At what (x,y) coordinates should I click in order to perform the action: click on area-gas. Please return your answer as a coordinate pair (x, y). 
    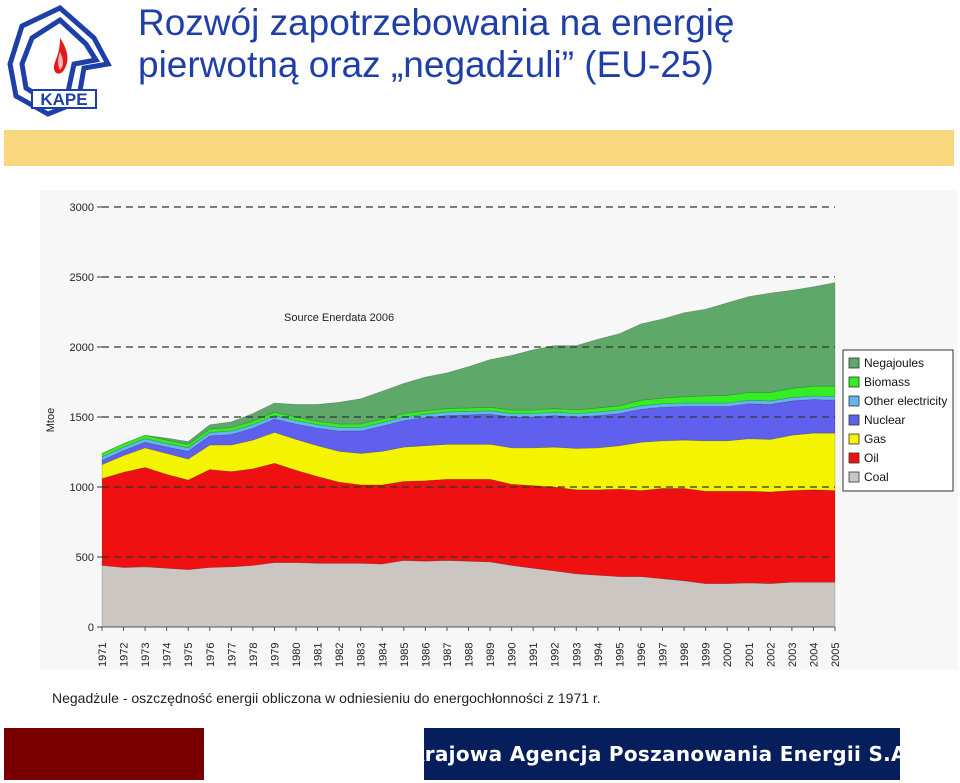
    Looking at the image, I should click on (468, 462).